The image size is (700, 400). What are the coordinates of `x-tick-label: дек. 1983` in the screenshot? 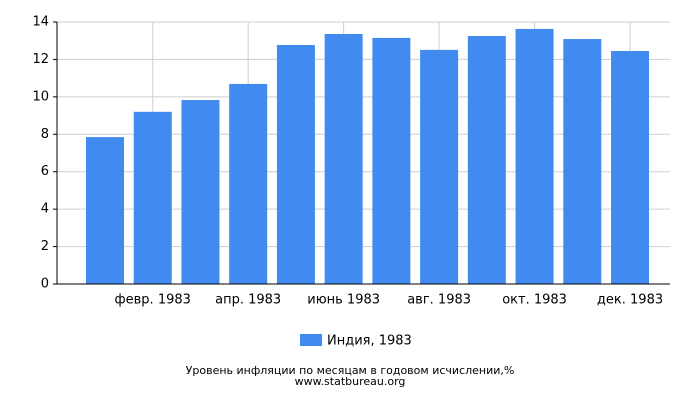 It's located at (630, 300).